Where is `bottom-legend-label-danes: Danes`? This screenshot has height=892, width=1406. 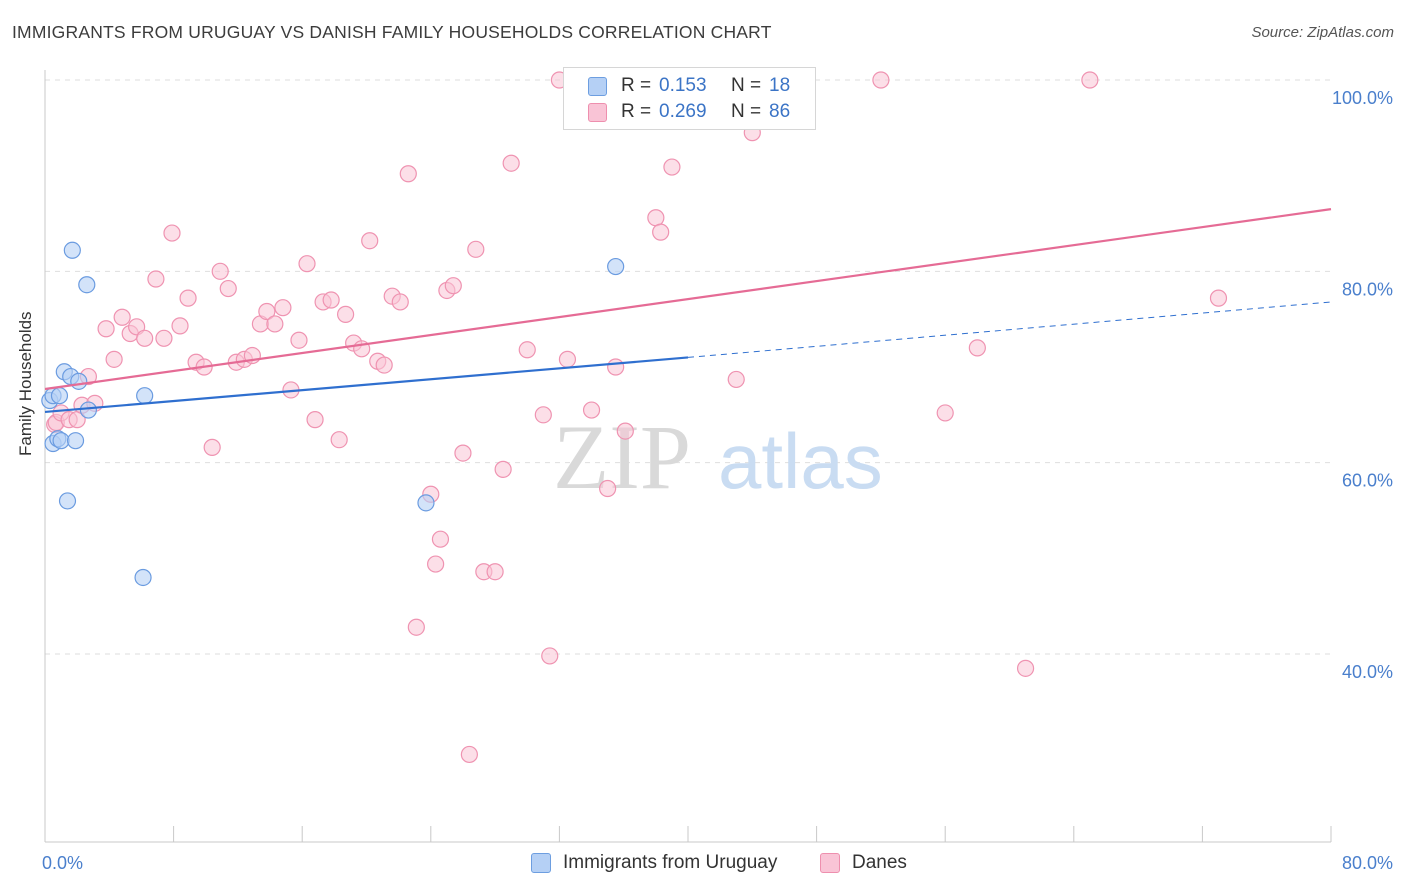 bottom-legend-label-danes: Danes is located at coordinates (879, 862).